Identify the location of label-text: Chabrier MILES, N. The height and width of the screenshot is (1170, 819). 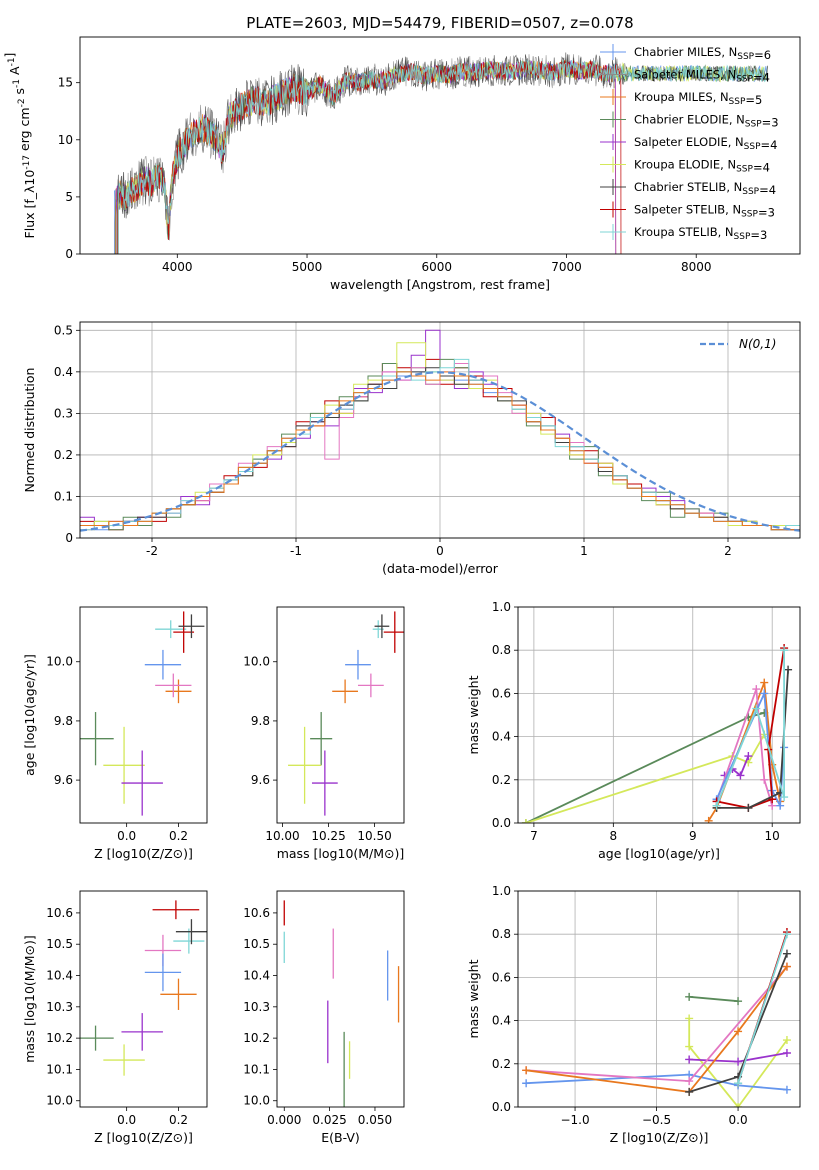
(685, 52).